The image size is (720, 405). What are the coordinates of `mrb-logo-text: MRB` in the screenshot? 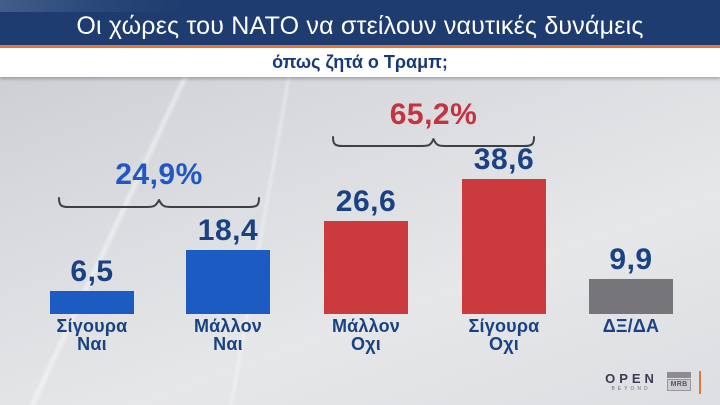 It's located at (679, 385).